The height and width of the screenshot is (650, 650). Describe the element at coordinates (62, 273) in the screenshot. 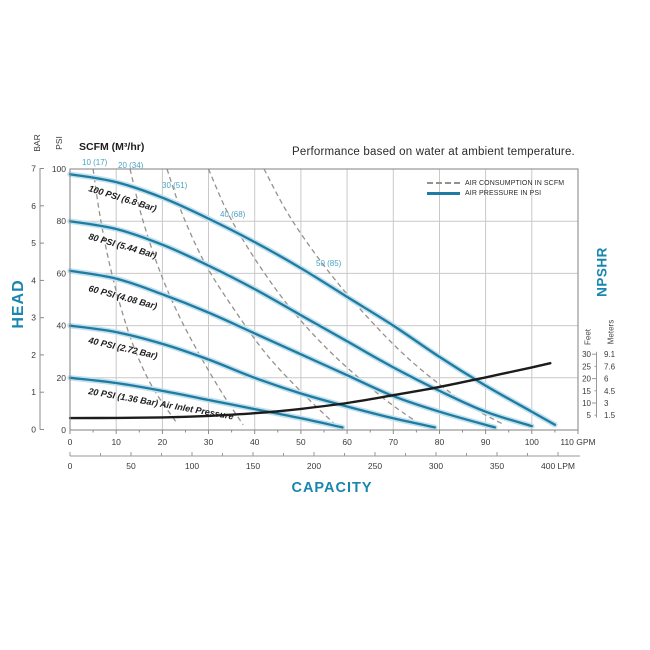

I see `psi-tick-label: 60` at that location.